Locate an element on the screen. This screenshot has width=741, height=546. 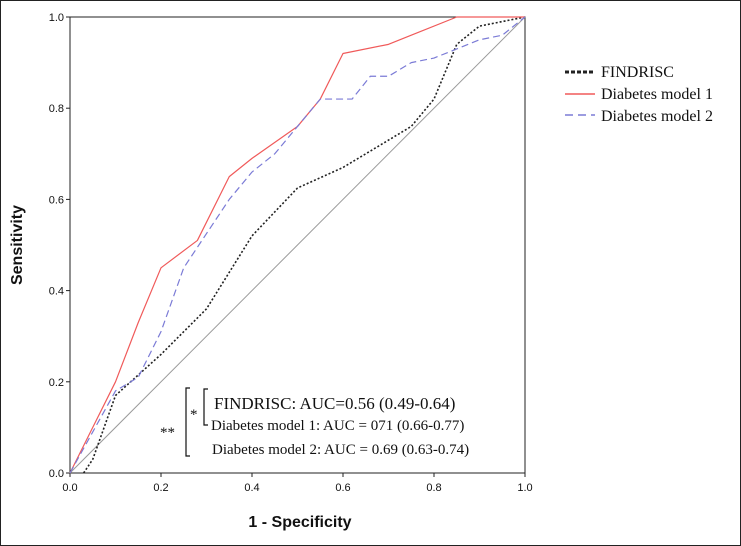
y-axis-ticks: 0.0 0.2 0.4 0.6 0.8 1.0 is located at coordinates (59, 246).